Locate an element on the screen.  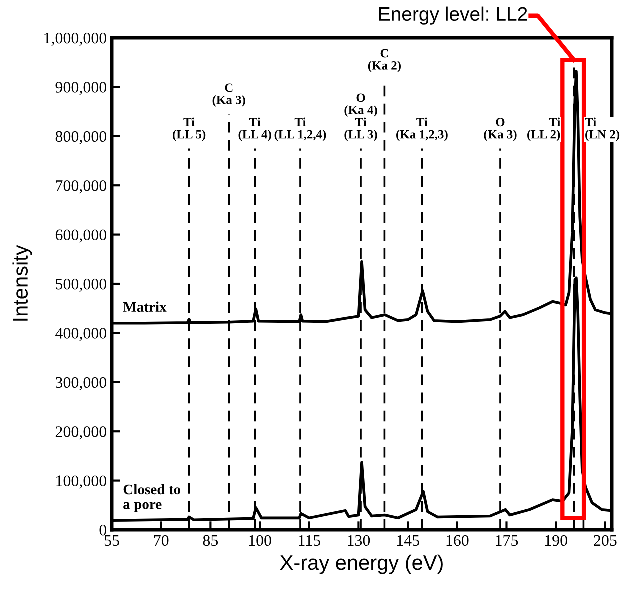
x-axis-title: X-ray energy (eV) is located at coordinates (361, 564).